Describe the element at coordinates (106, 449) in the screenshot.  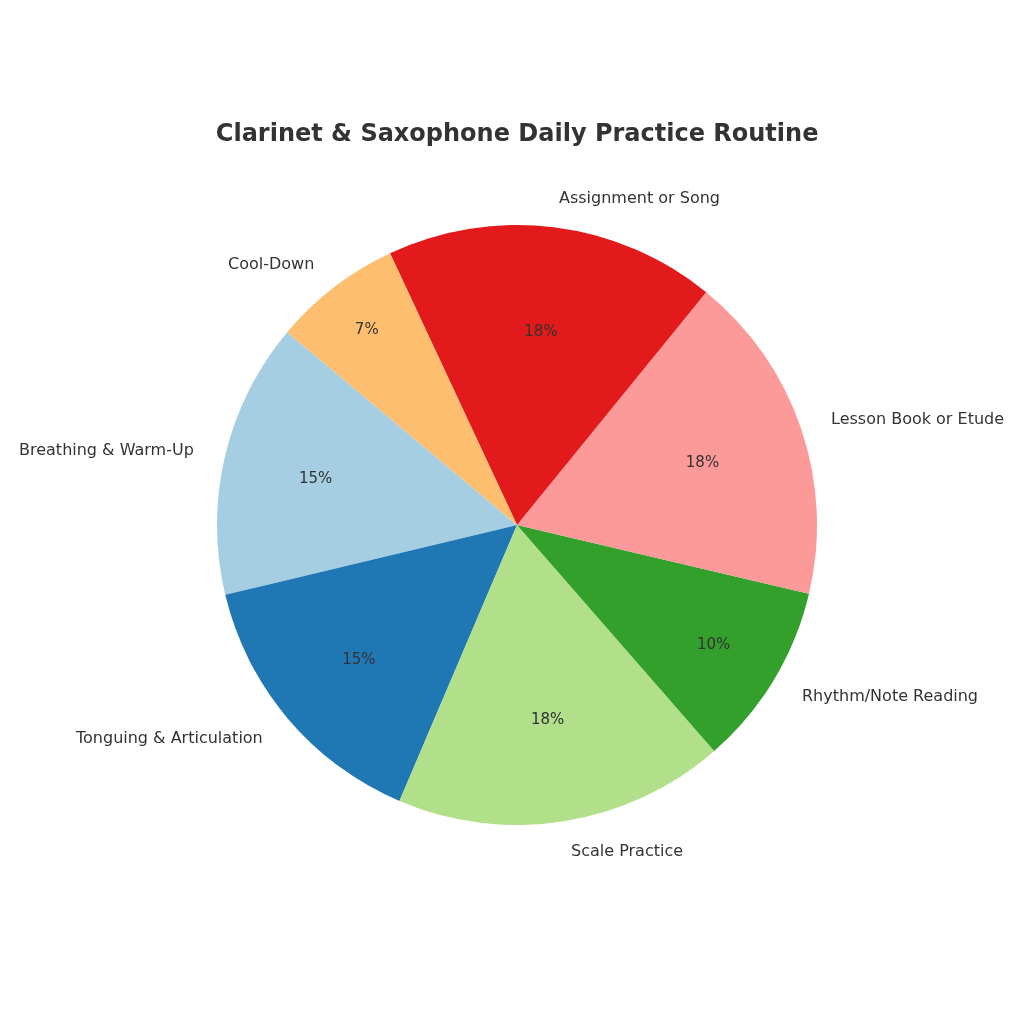
I see `slice-label: Breathing & Warm-Up` at that location.